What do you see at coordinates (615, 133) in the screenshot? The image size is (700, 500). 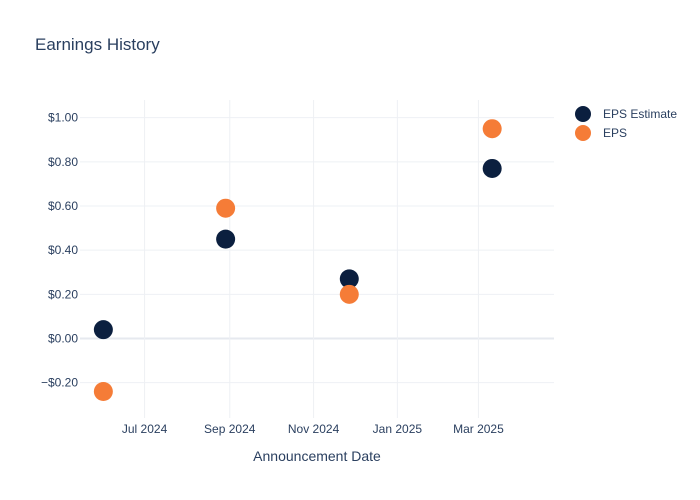 I see `legend-label: EPS` at bounding box center [615, 133].